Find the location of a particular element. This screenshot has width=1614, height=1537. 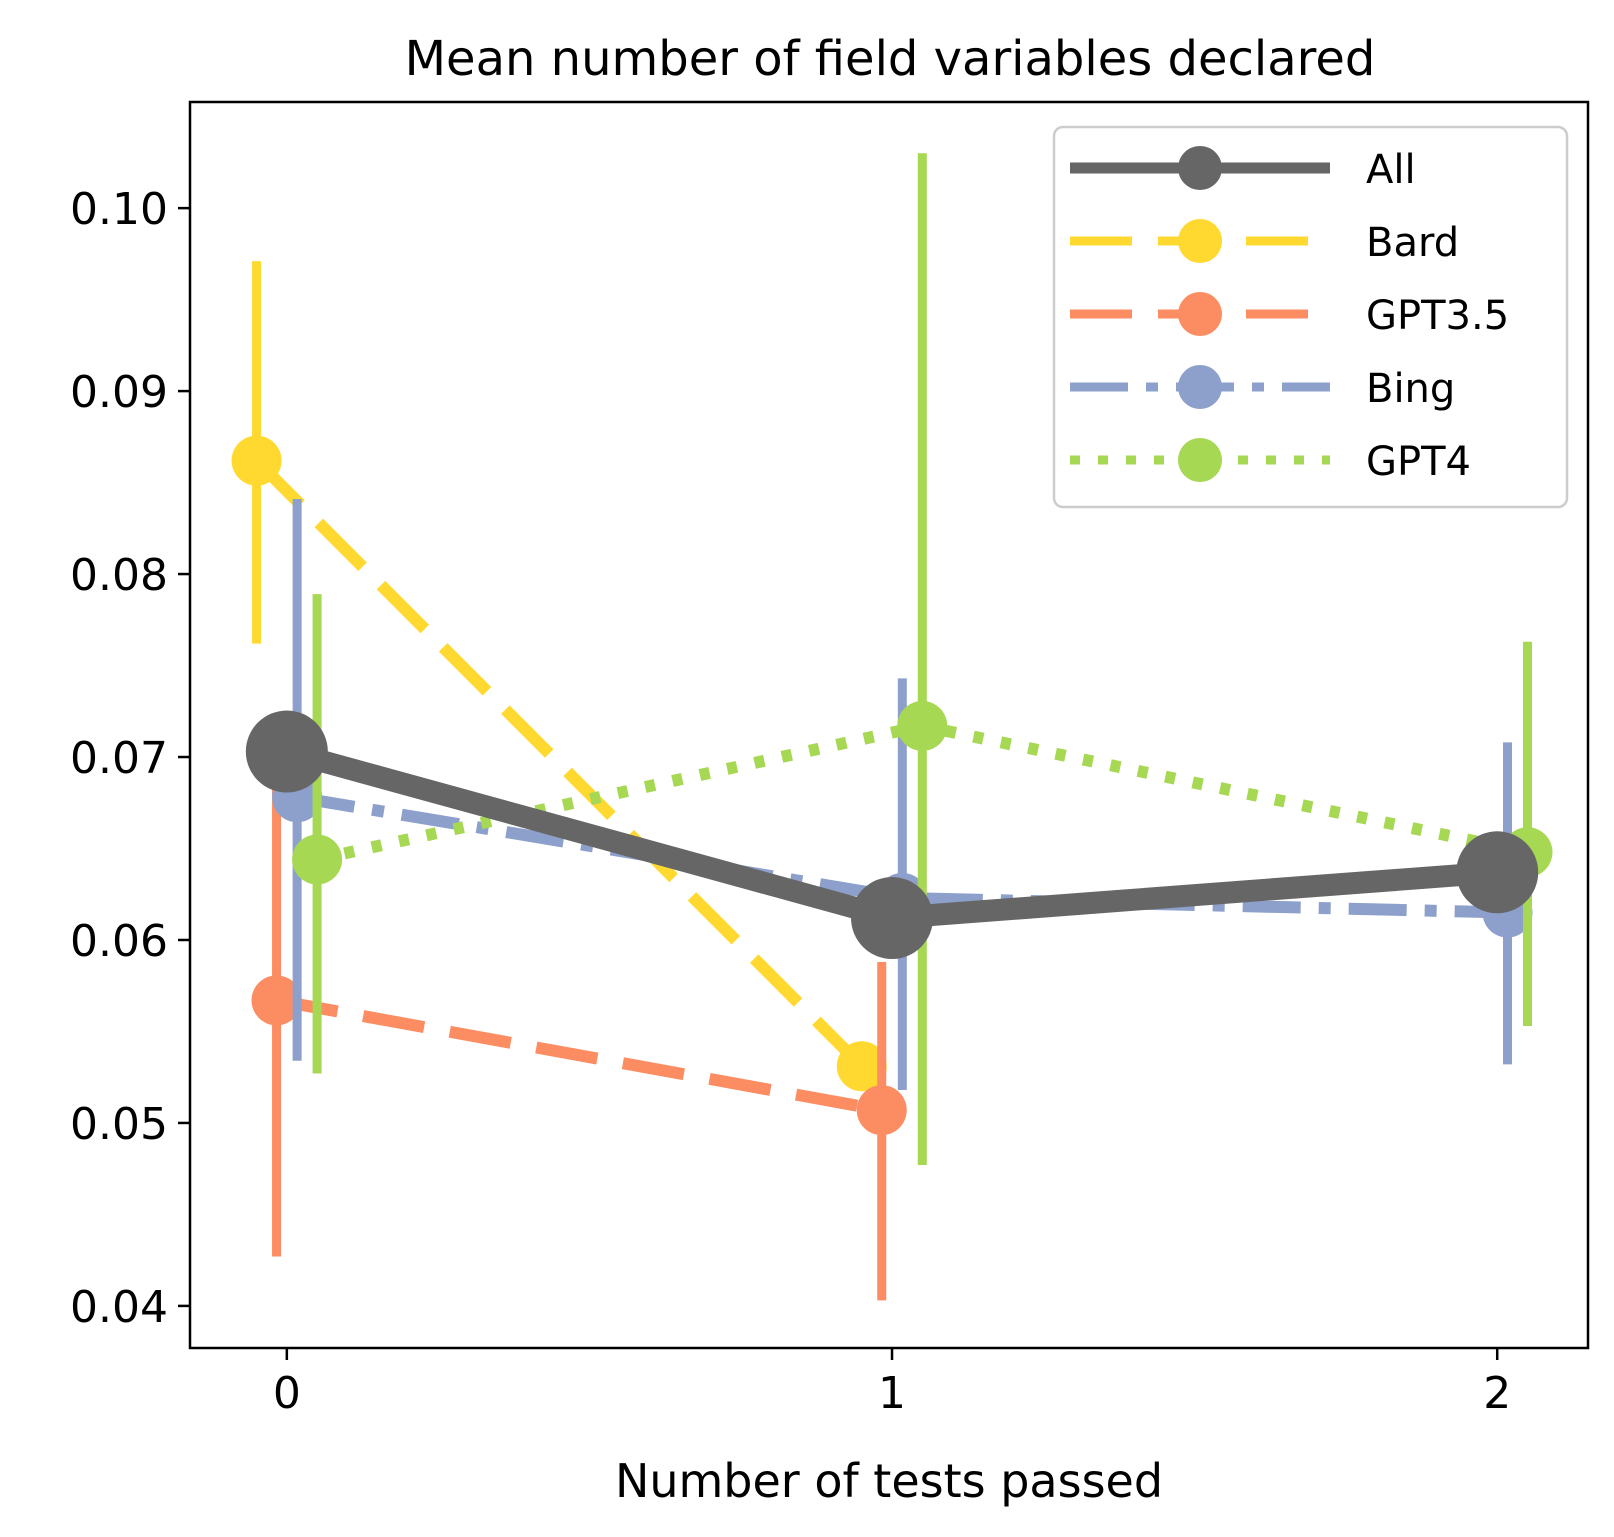

series-gpt35 is located at coordinates (579, 1026).